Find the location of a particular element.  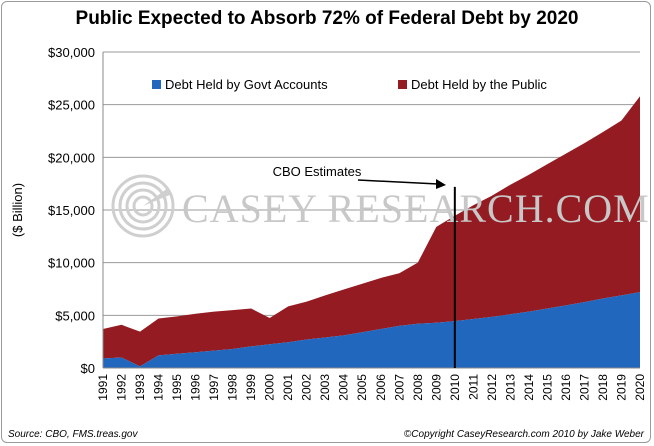

x-tick-label: 2003 is located at coordinates (325, 387).